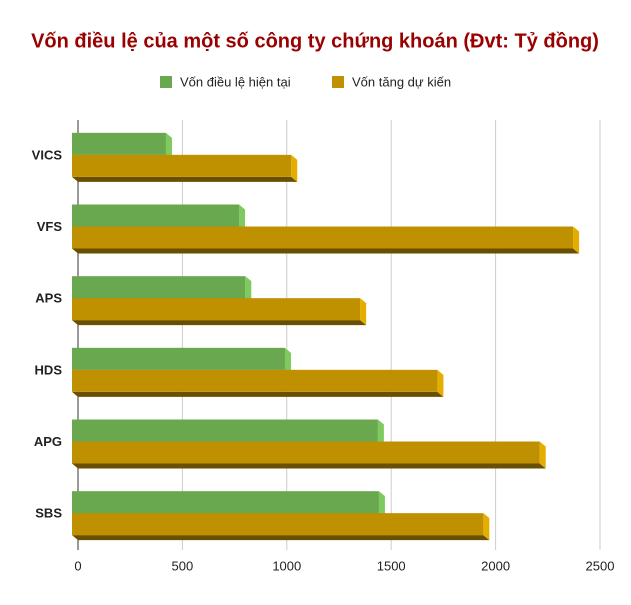  What do you see at coordinates (48, 513) in the screenshot?
I see `y-tick-label: SBS` at bounding box center [48, 513].